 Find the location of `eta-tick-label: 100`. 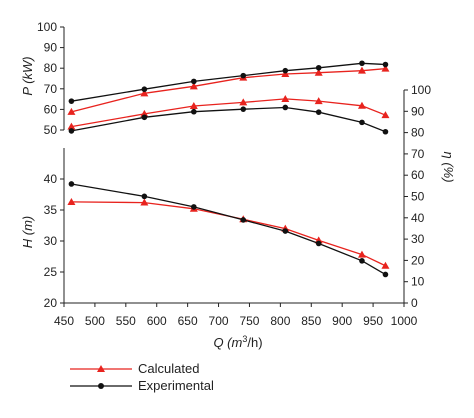

eta-tick-label: 100 is located at coordinates (421, 90).